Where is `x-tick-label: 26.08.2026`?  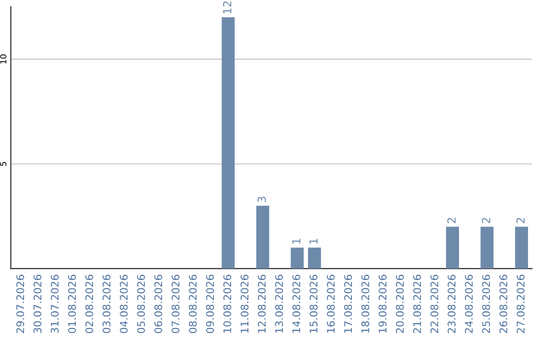 x-tick-label: 26.08.2026 is located at coordinates (503, 304).